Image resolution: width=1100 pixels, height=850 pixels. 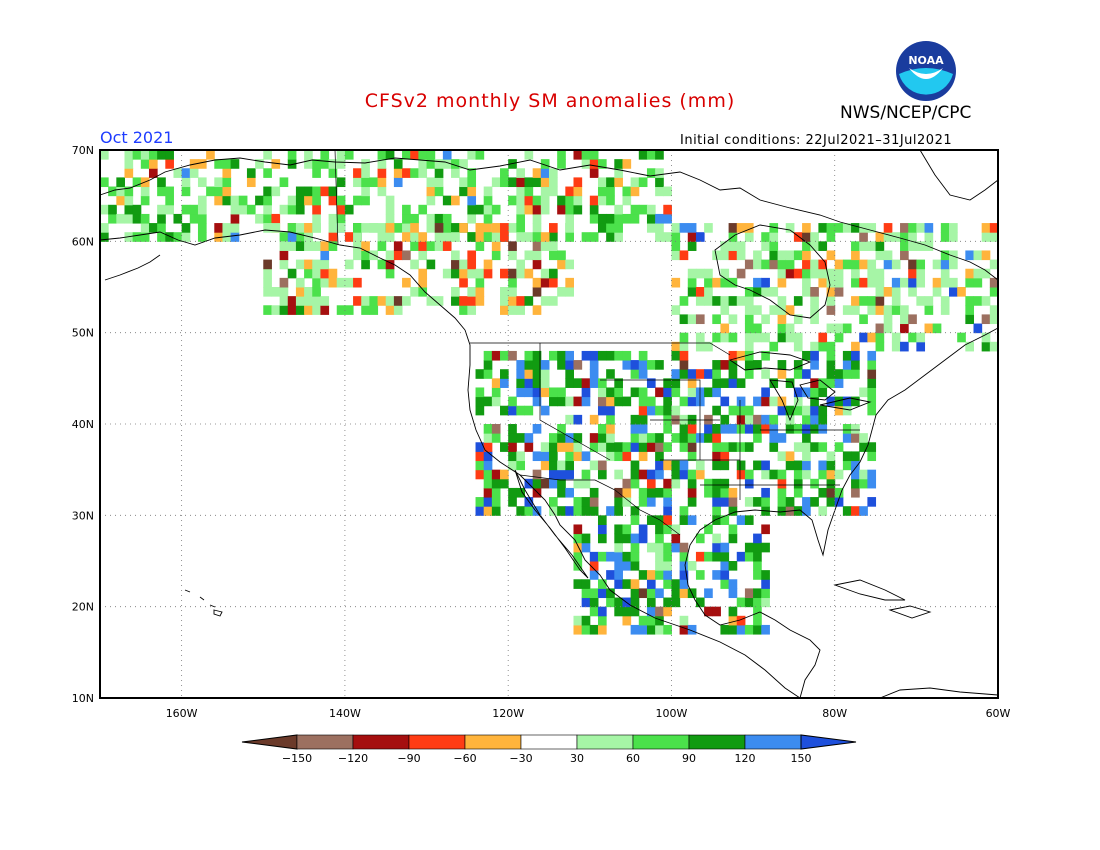 What do you see at coordinates (182, 713) in the screenshot?
I see `lon-label: 160W` at bounding box center [182, 713].